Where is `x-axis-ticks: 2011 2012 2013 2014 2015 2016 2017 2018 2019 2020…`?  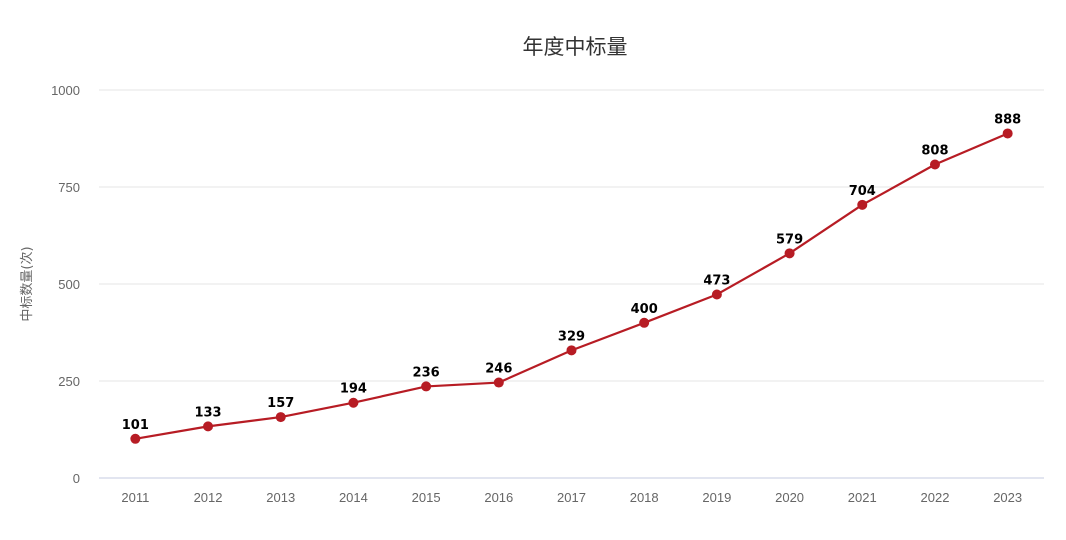
x-axis-ticks: 2011 2012 2013 2014 2015 2016 2017 2018 2019 2020… is located at coordinates (571, 497).